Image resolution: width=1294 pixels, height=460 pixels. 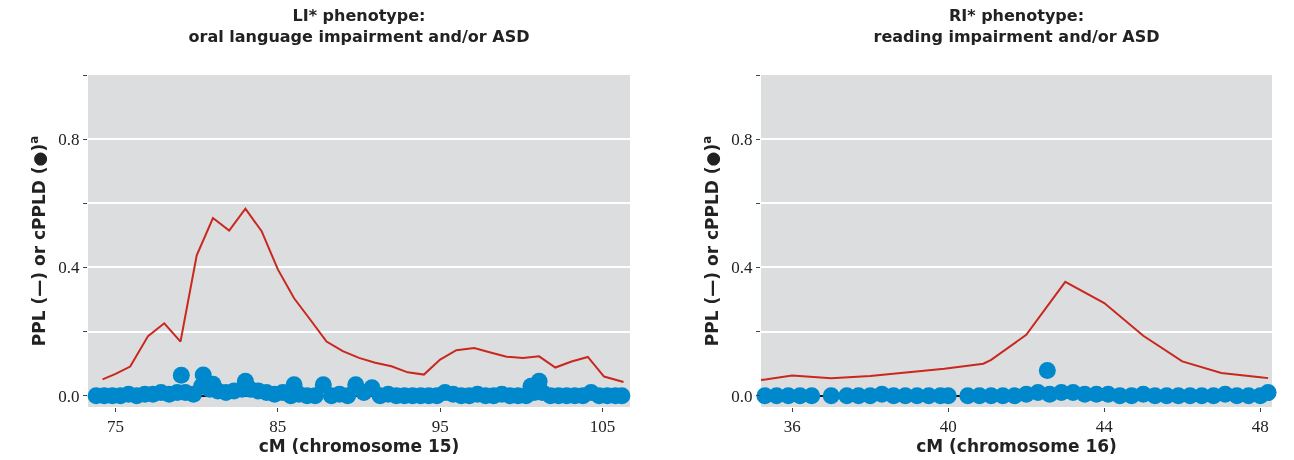 I want to click on x-tick-label: 48, so click(x=1260, y=427).